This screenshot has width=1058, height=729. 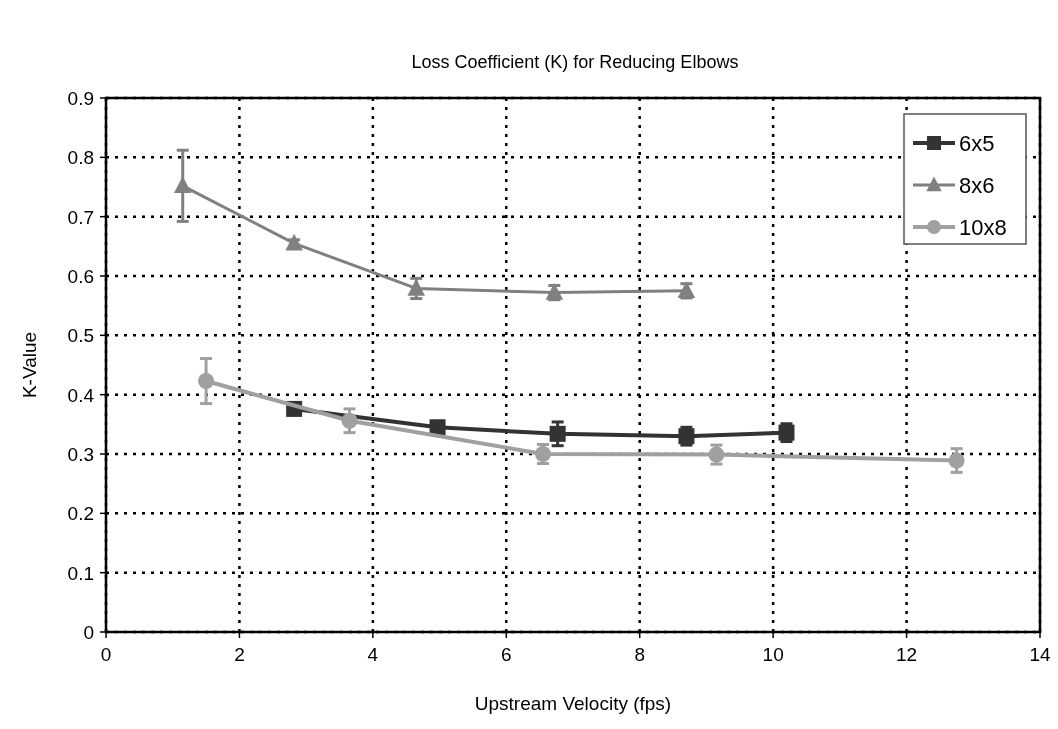 What do you see at coordinates (573, 703) in the screenshot?
I see `x-axis-title: Upstream Velocity (fps)` at bounding box center [573, 703].